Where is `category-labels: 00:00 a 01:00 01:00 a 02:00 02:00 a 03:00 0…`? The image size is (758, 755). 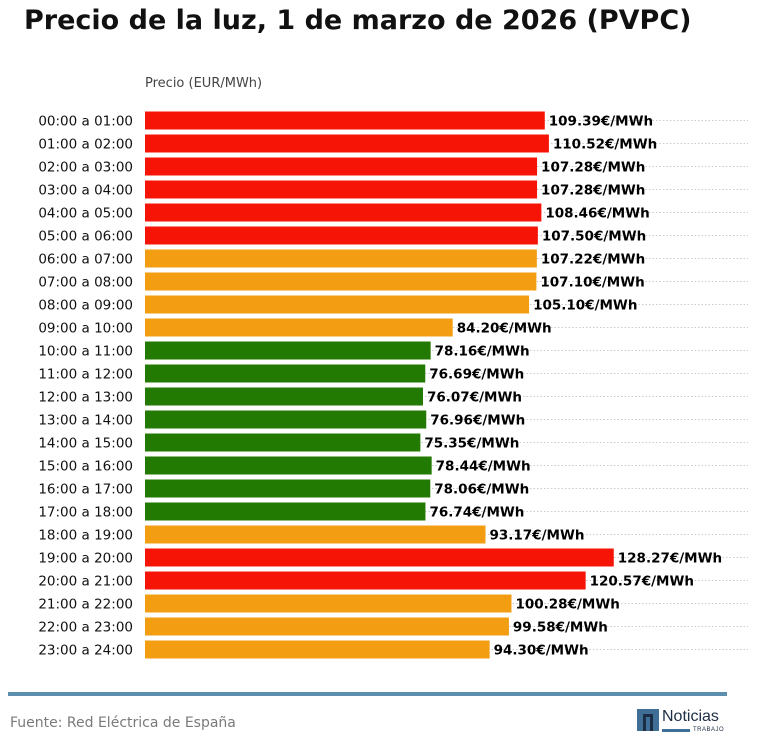
category-labels: 00:00 a 01:00 01:00 a 02:00 02:00 a 03:00 0… is located at coordinates (85, 386).